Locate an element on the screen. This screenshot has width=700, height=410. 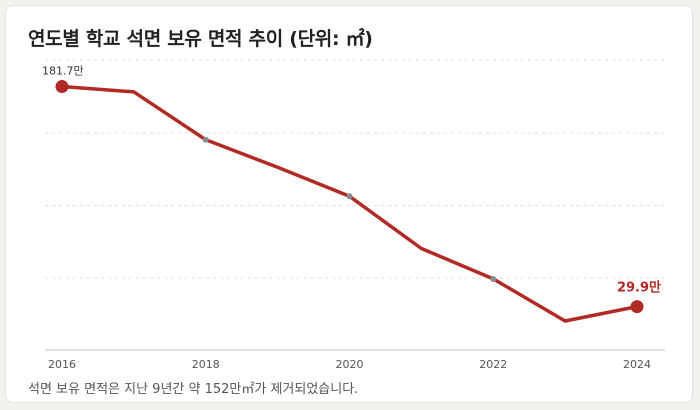
x-tick-label: 2018 is located at coordinates (206, 364).